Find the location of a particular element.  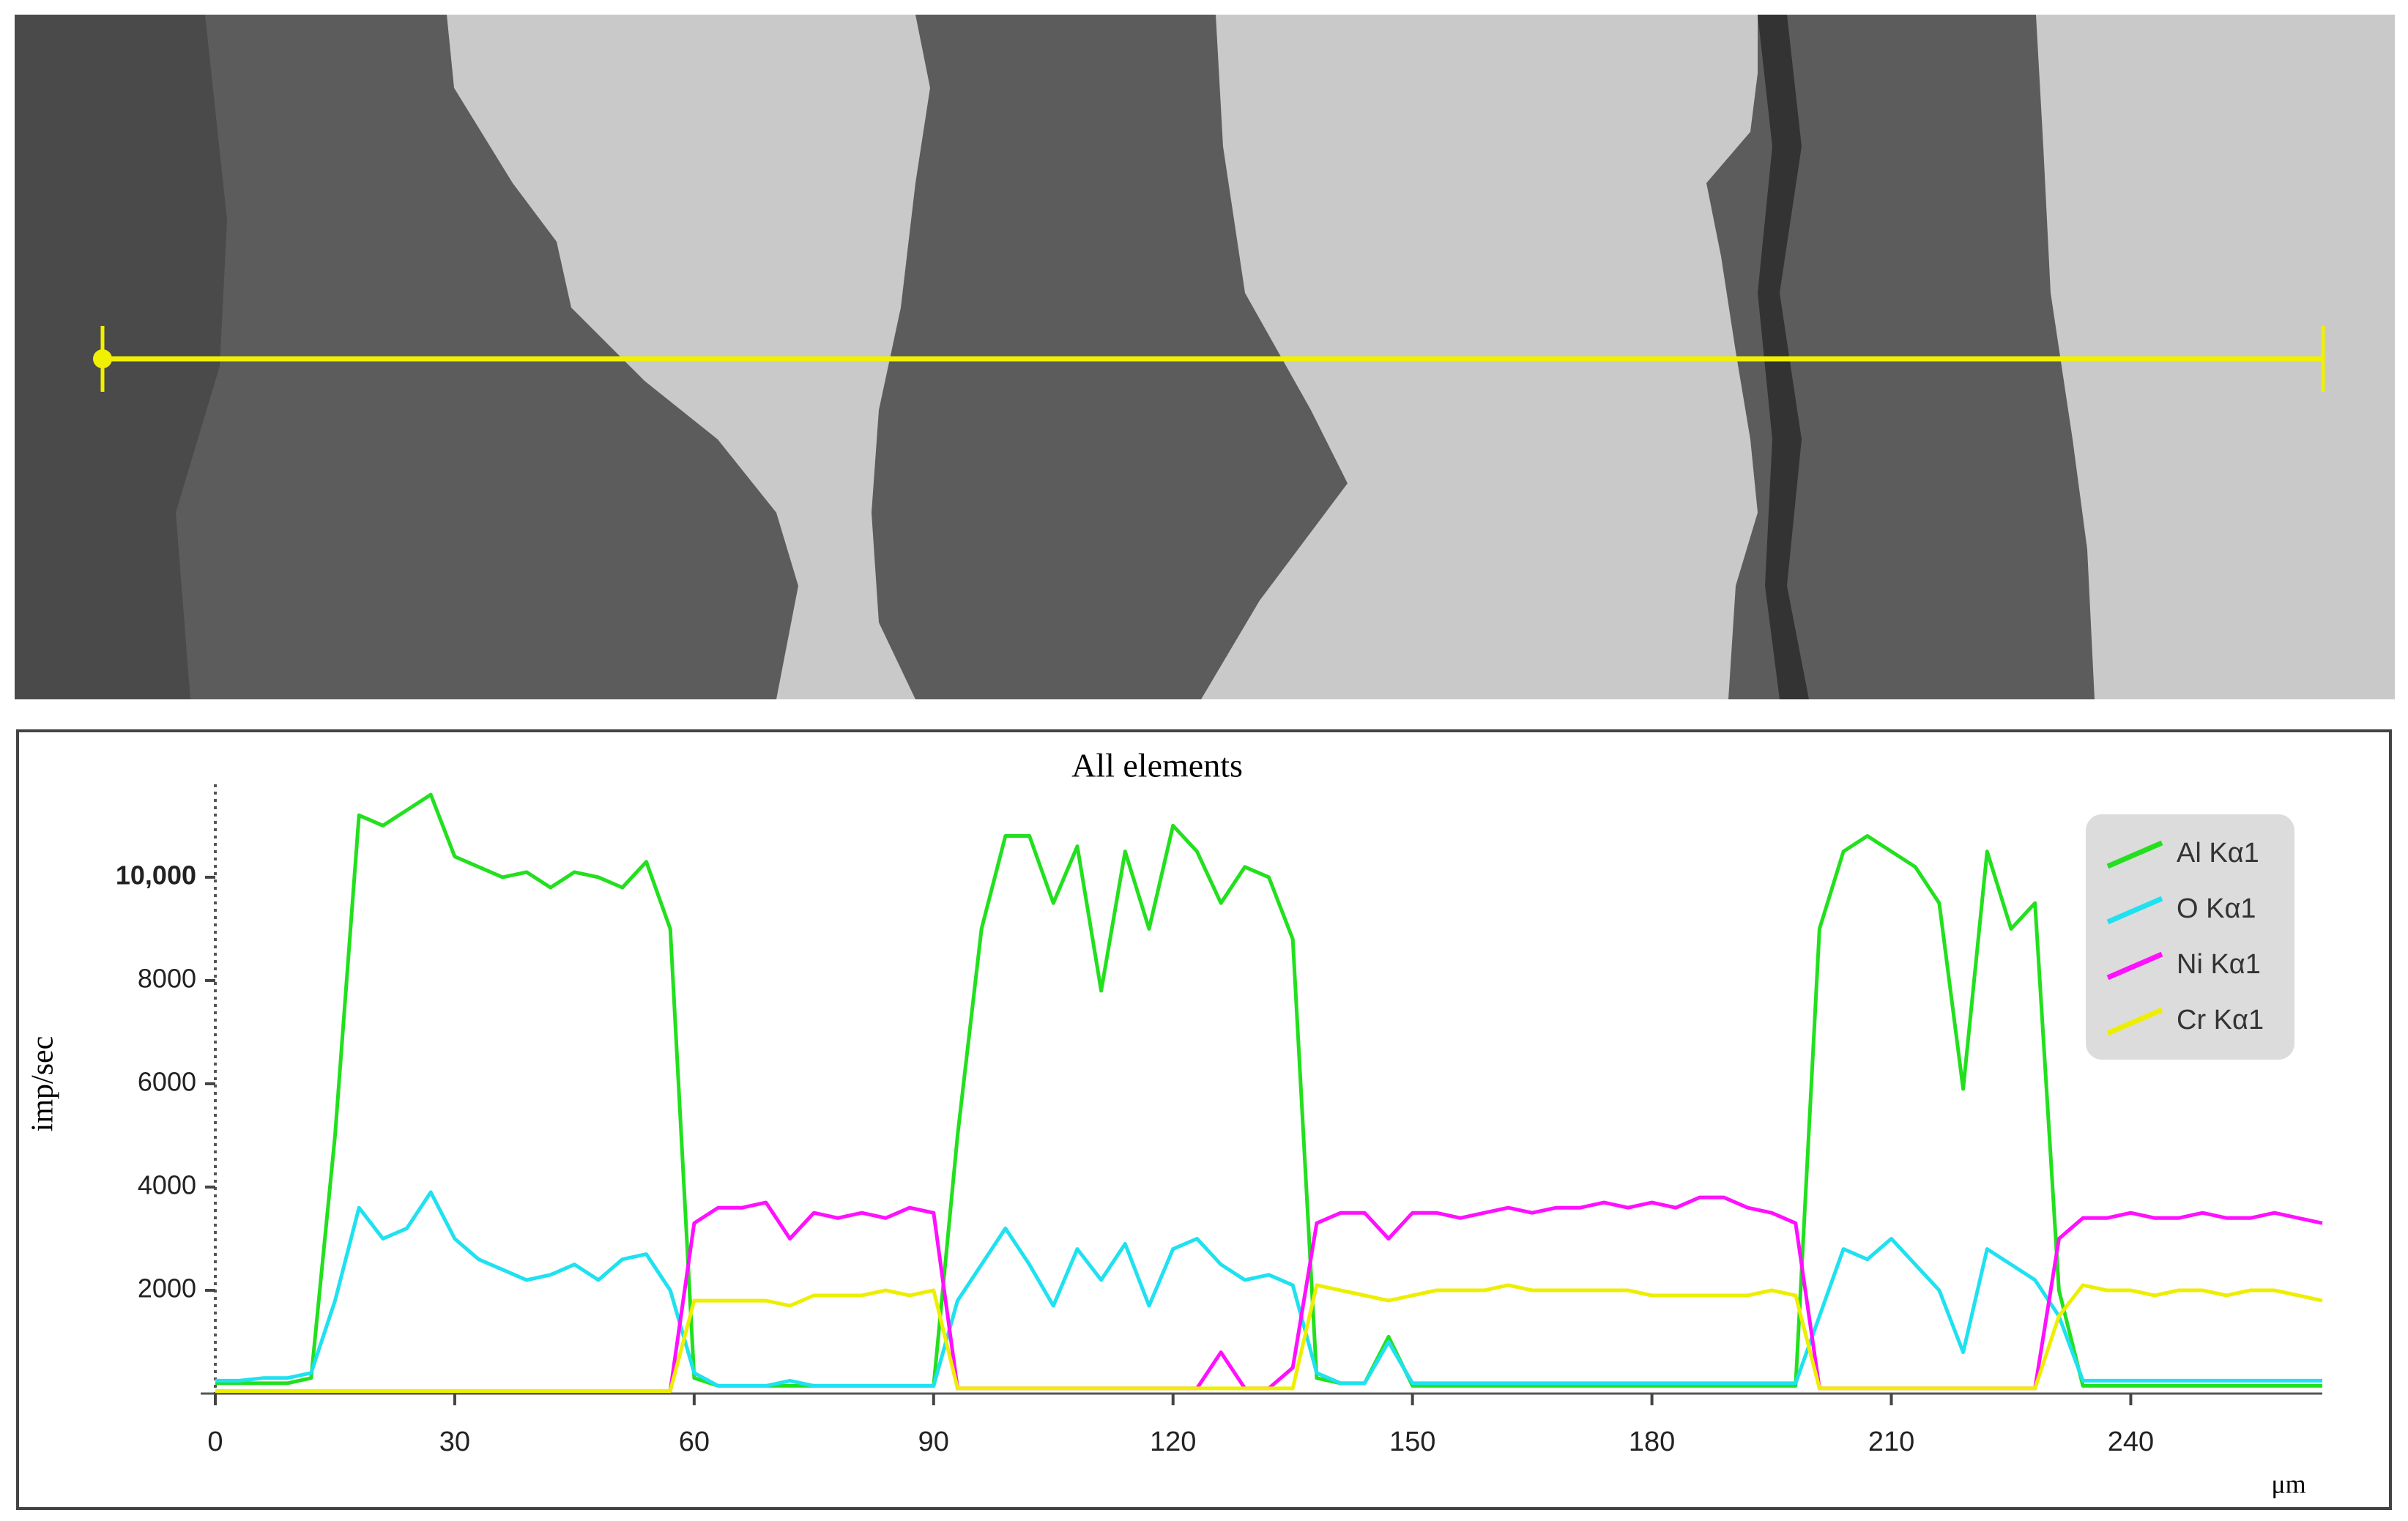

legend-box is located at coordinates (2190, 937).